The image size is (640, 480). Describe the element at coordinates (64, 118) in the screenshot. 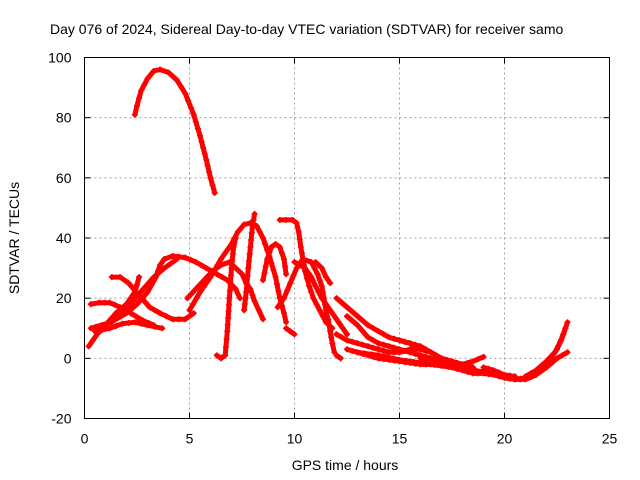

I see `y-tick-label: 80` at that location.